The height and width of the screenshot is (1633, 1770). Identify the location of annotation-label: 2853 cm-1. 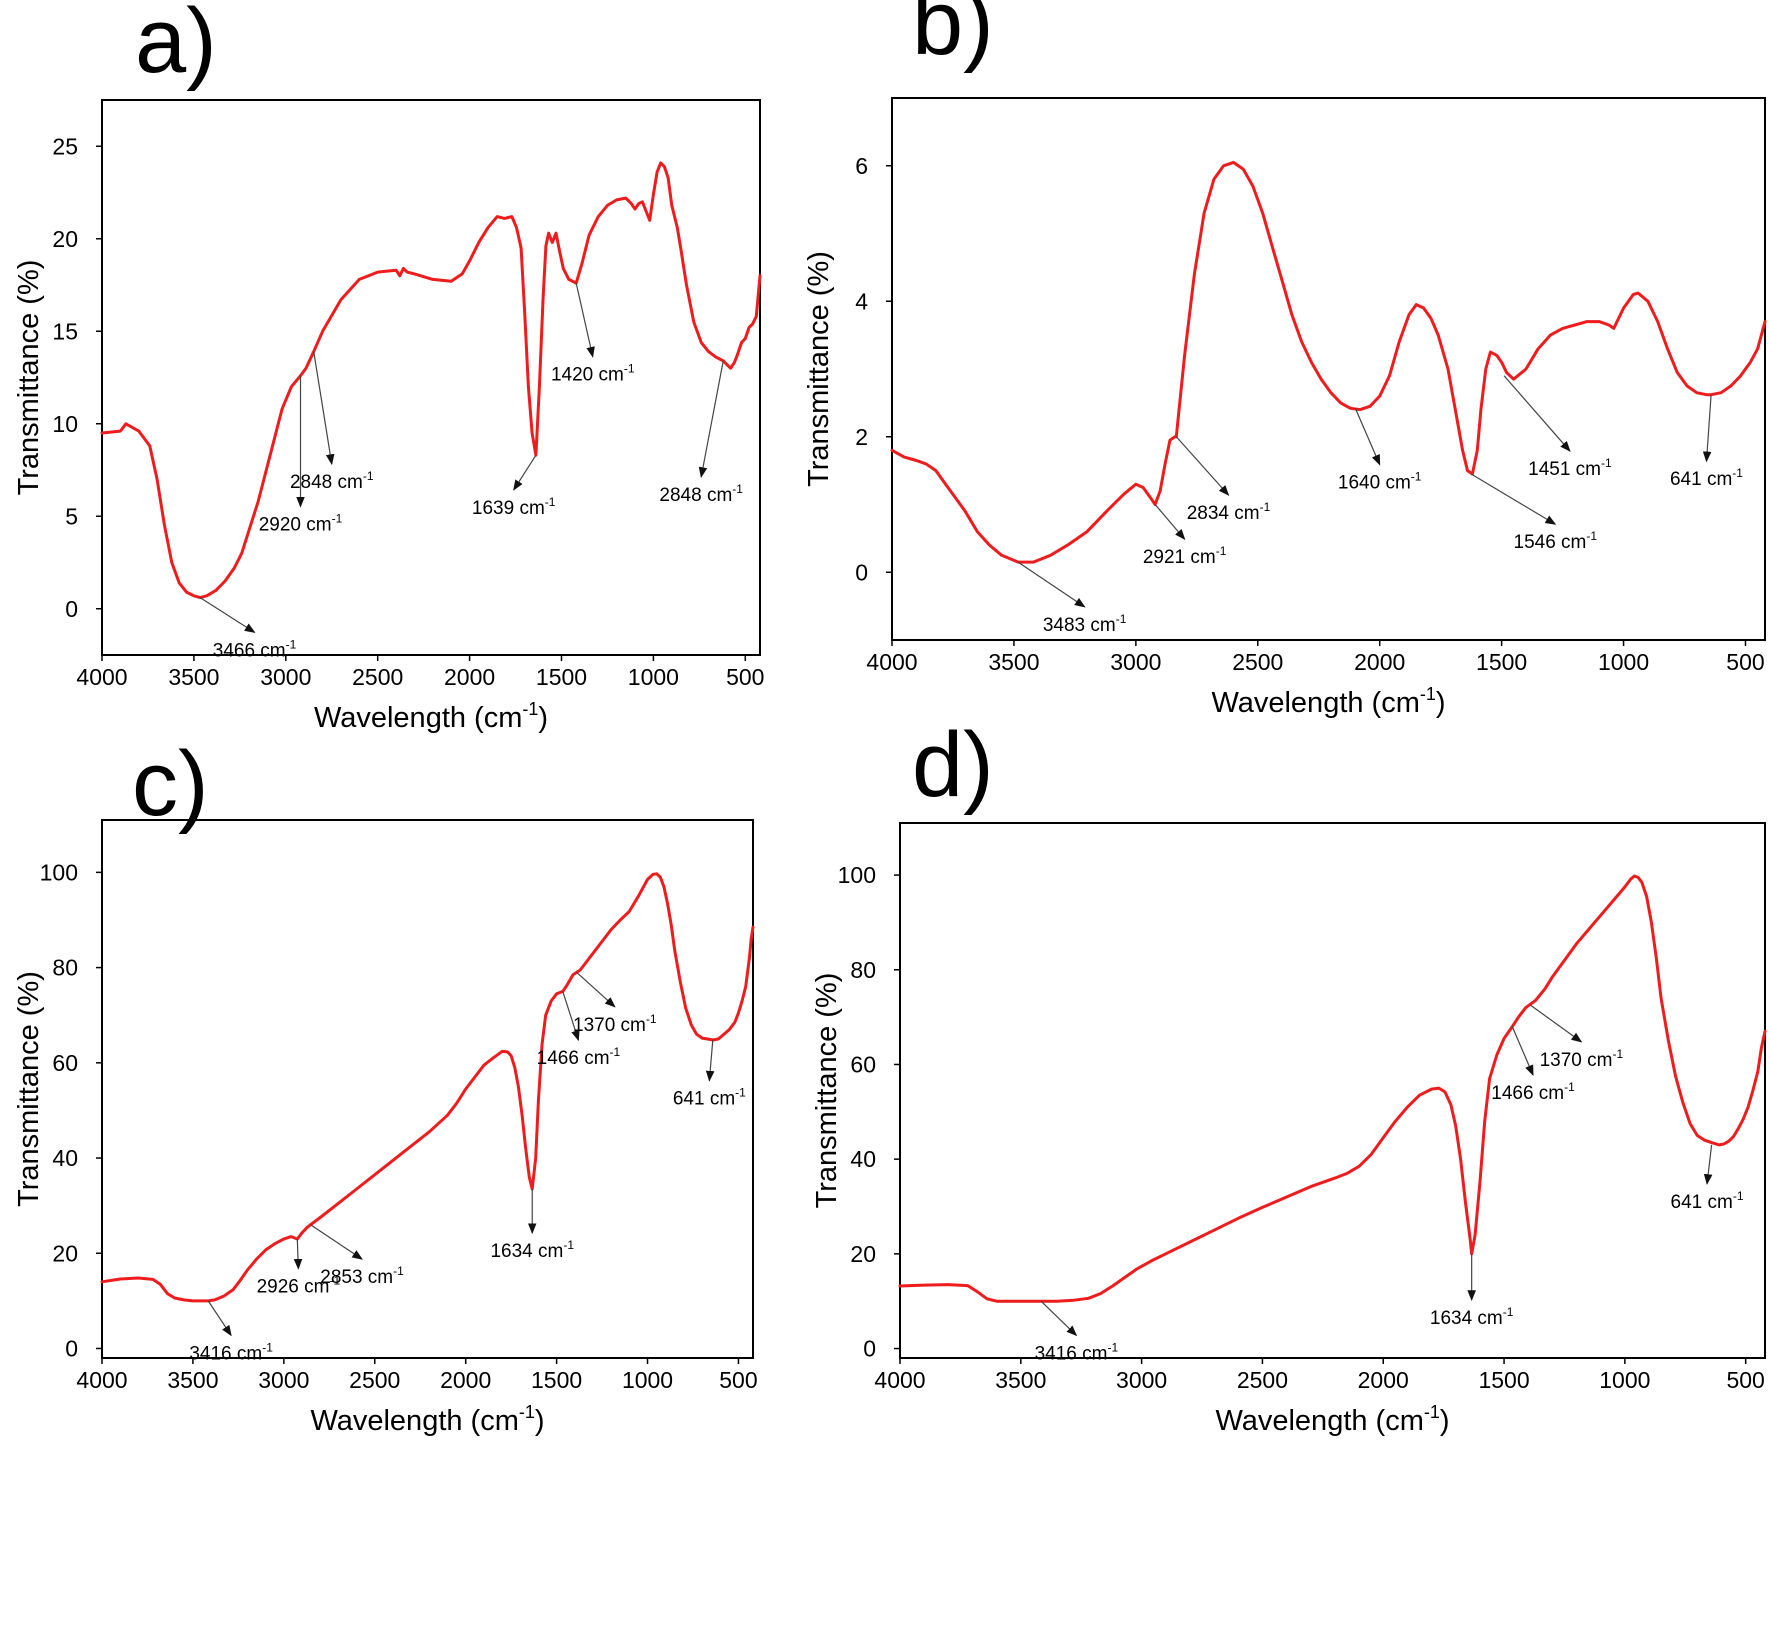
(362, 1276).